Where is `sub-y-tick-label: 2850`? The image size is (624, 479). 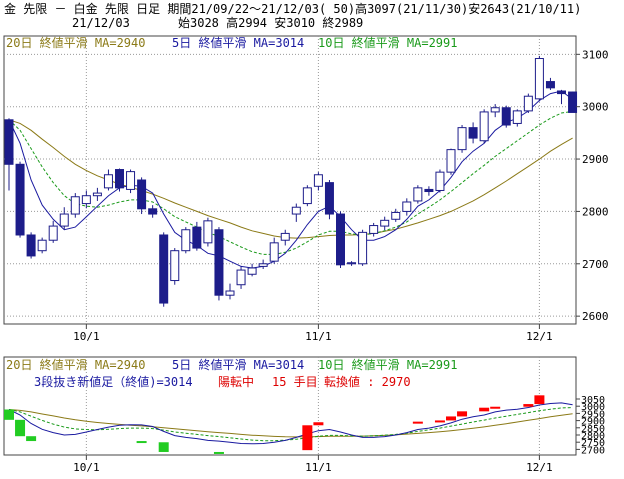
sub-y-tick-label: 2850 is located at coordinates (593, 429).